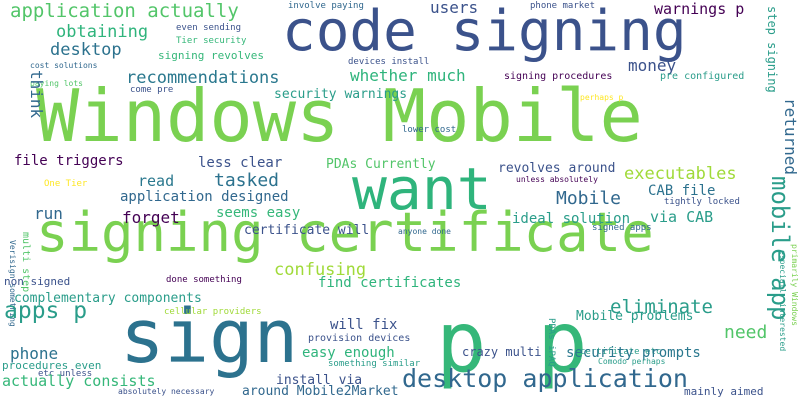 This screenshot has width=800, height=400. What do you see at coordinates (166, 391) in the screenshot?
I see `cloud-word: absolutely necessary` at bounding box center [166, 391].